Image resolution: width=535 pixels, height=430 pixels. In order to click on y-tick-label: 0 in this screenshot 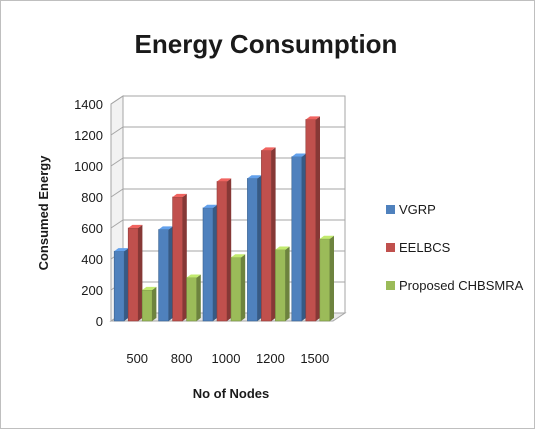, I will do `click(99, 321)`.